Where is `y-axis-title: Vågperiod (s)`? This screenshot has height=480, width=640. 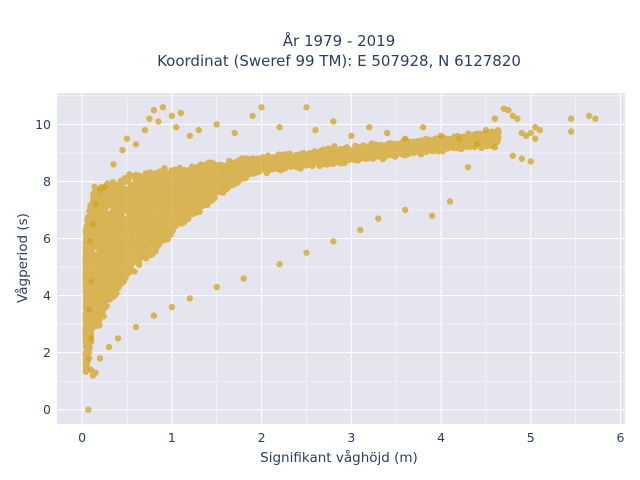
y-axis-title: Vågperiod (s) is located at coordinates (22, 258).